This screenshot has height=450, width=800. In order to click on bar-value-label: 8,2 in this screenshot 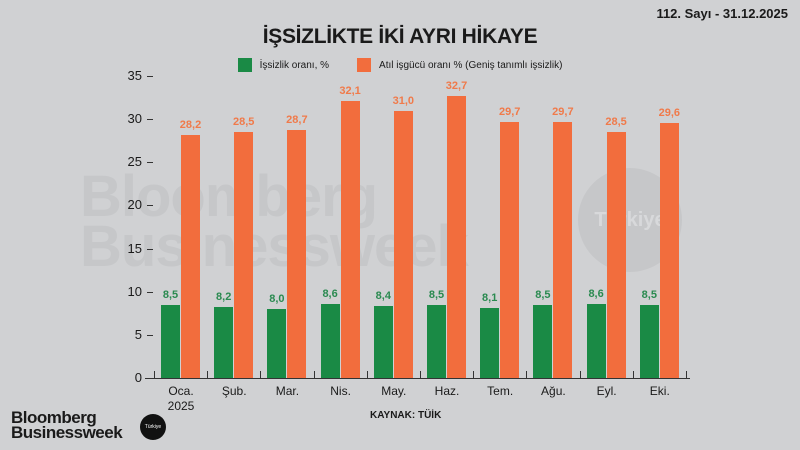, I will do `click(224, 297)`.